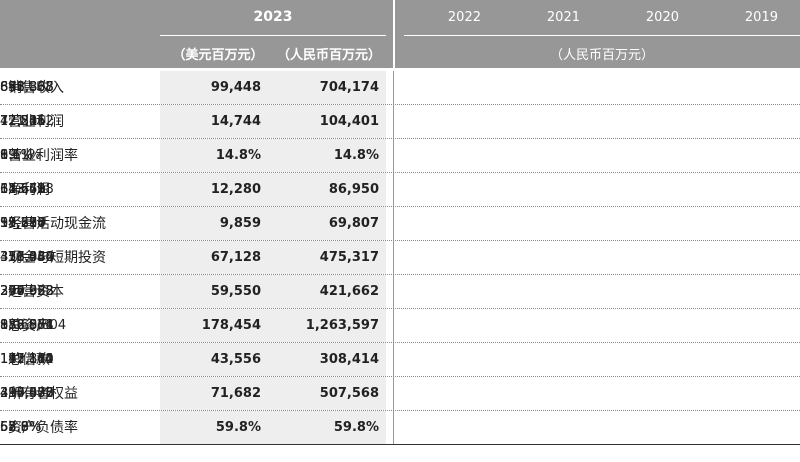 The image size is (800, 462). I want to click on header-unit-rmb-history: （人民币百万元）, so click(601, 55).